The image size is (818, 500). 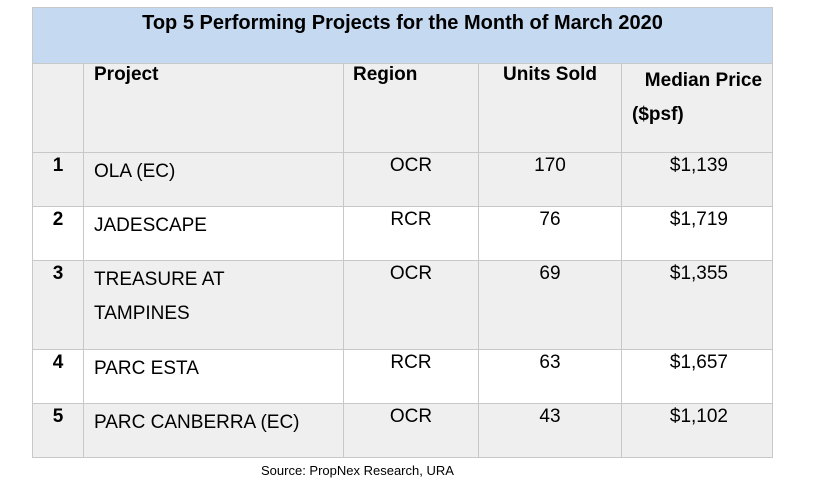 I want to click on header-median-price-line1: Median Price, so click(x=703, y=80).